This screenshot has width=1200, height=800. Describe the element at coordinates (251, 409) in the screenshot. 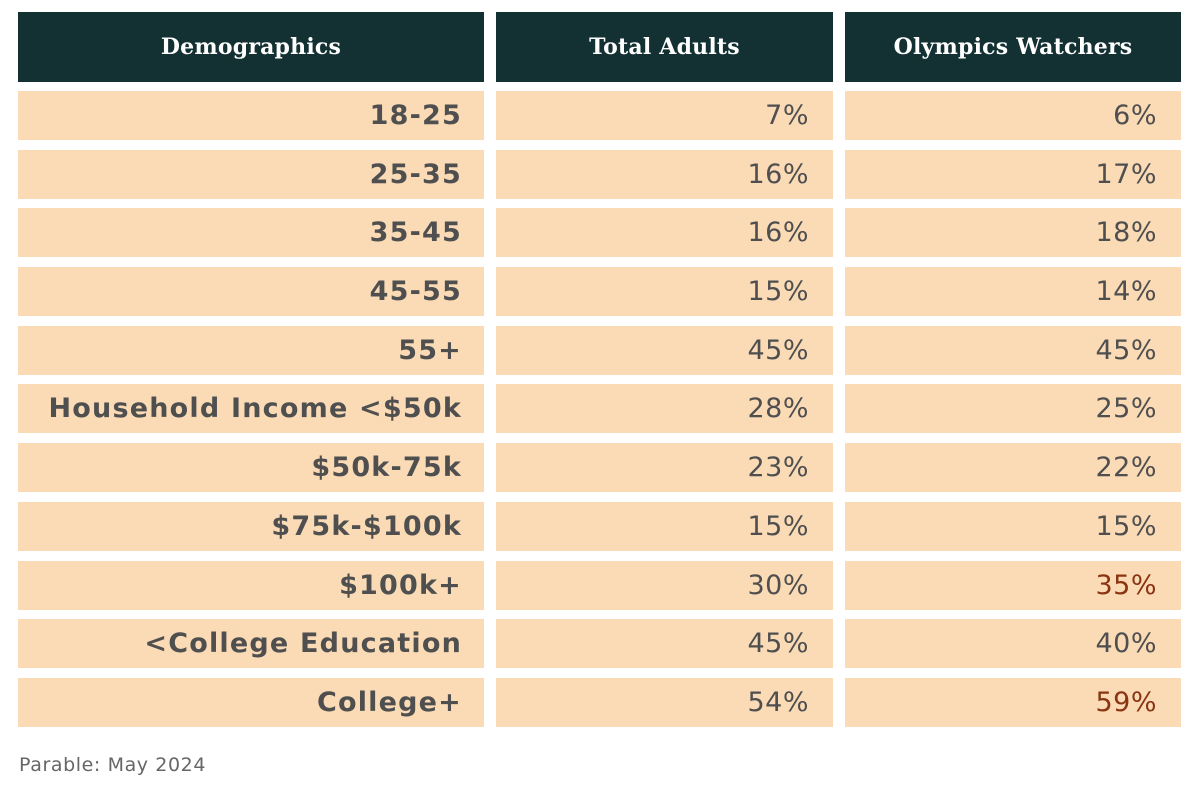

I see `demographic-label: Household Income <$50k` at that location.